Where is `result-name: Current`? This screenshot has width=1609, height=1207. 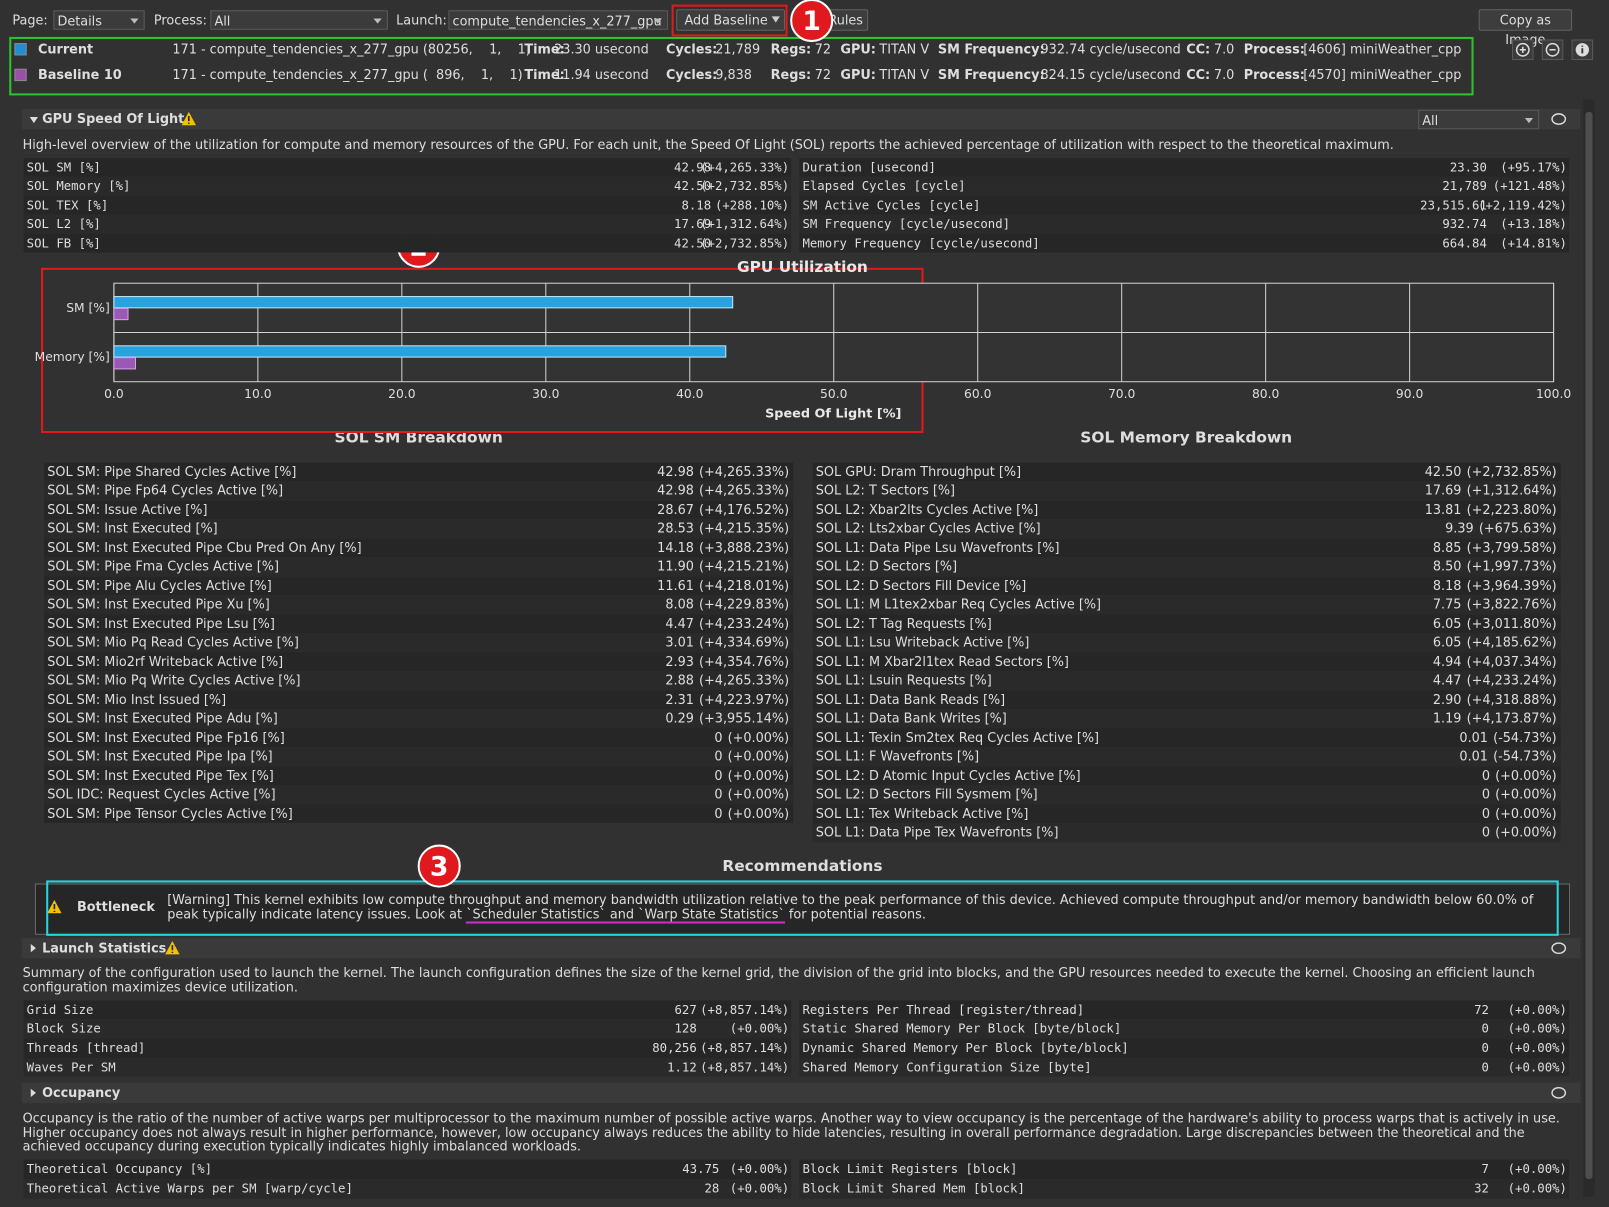
result-name: Current is located at coordinates (65, 49).